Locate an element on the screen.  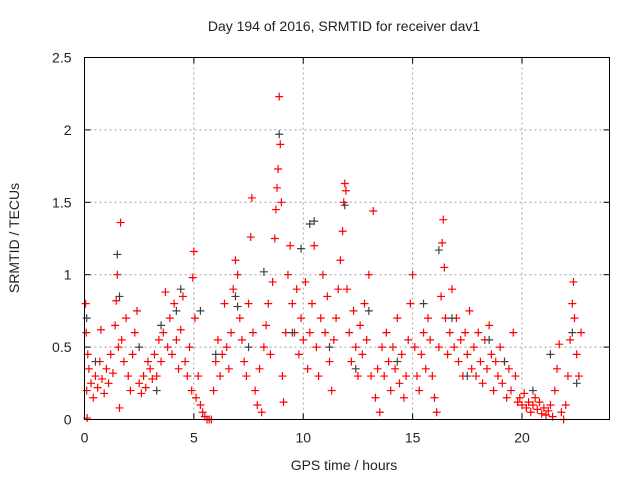
x-tick-label: 5 is located at coordinates (194, 438).